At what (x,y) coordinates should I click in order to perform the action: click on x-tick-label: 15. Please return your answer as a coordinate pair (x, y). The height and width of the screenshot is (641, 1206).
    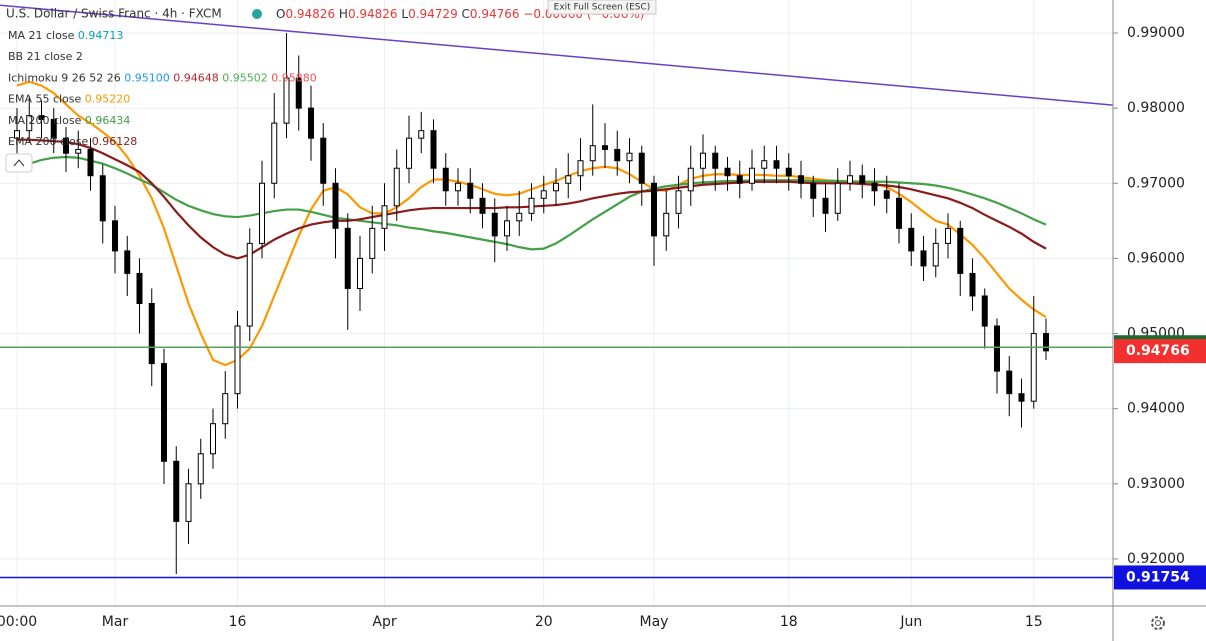
    Looking at the image, I should click on (1034, 622).